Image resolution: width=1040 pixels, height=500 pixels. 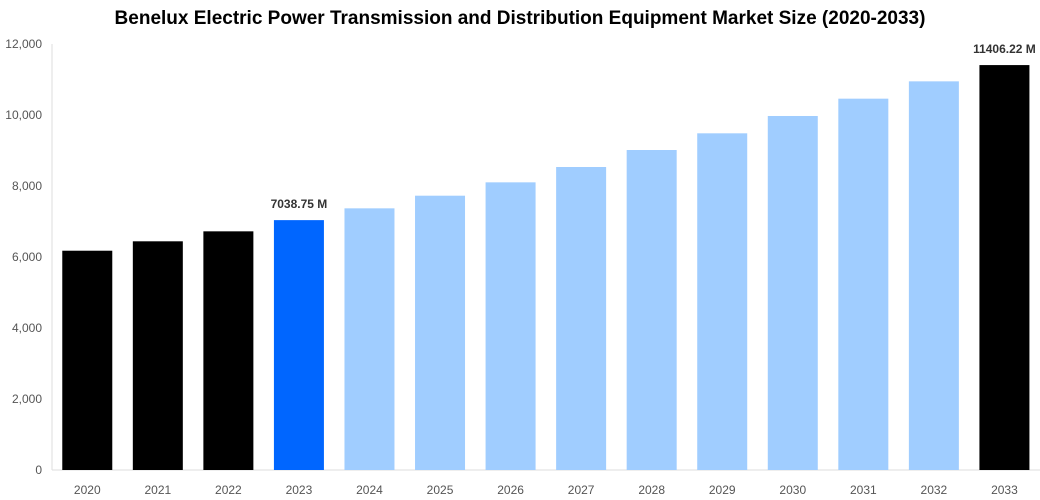 What do you see at coordinates (863, 284) in the screenshot?
I see `bar-2031` at bounding box center [863, 284].